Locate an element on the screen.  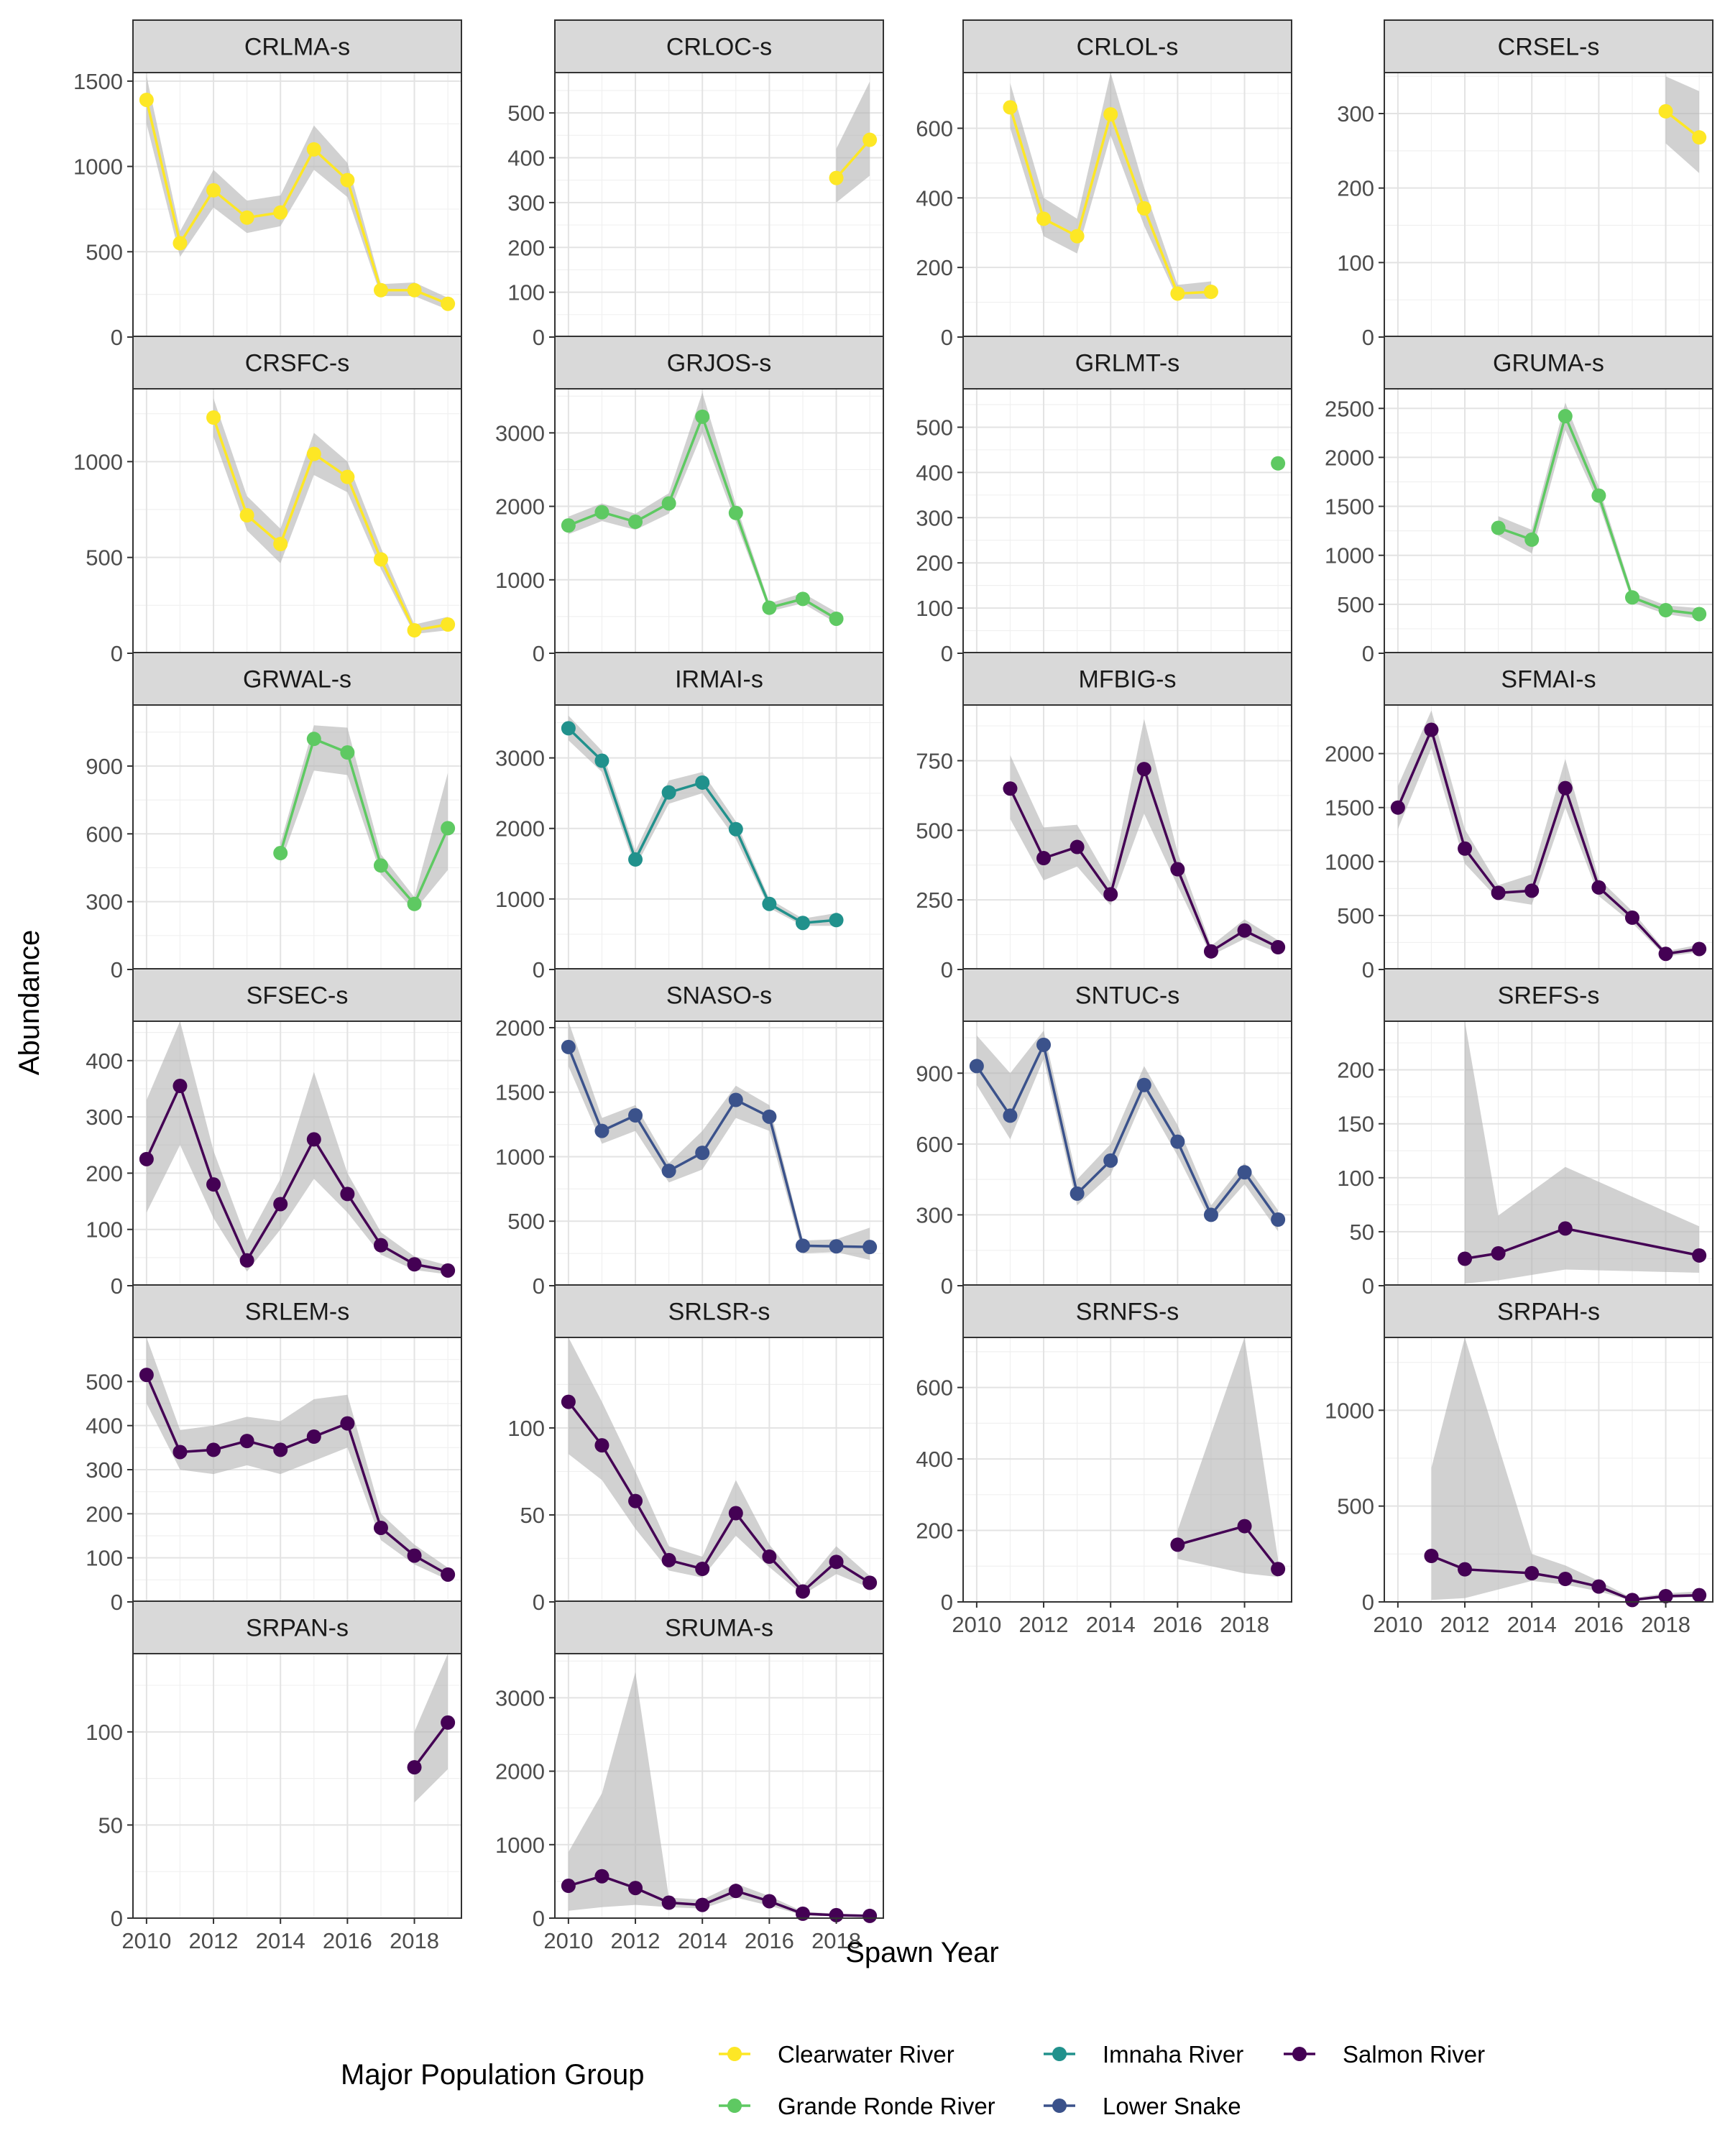
facet-label: GRWAL-s is located at coordinates (297, 680).